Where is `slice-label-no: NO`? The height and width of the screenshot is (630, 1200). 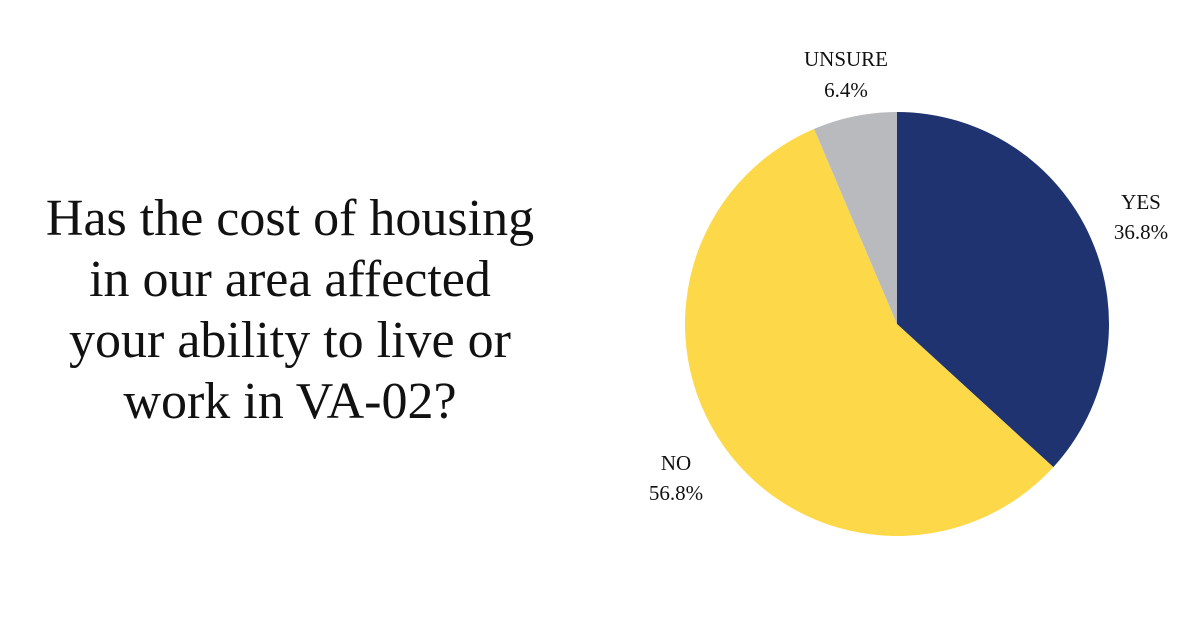
slice-label-no: NO is located at coordinates (676, 463).